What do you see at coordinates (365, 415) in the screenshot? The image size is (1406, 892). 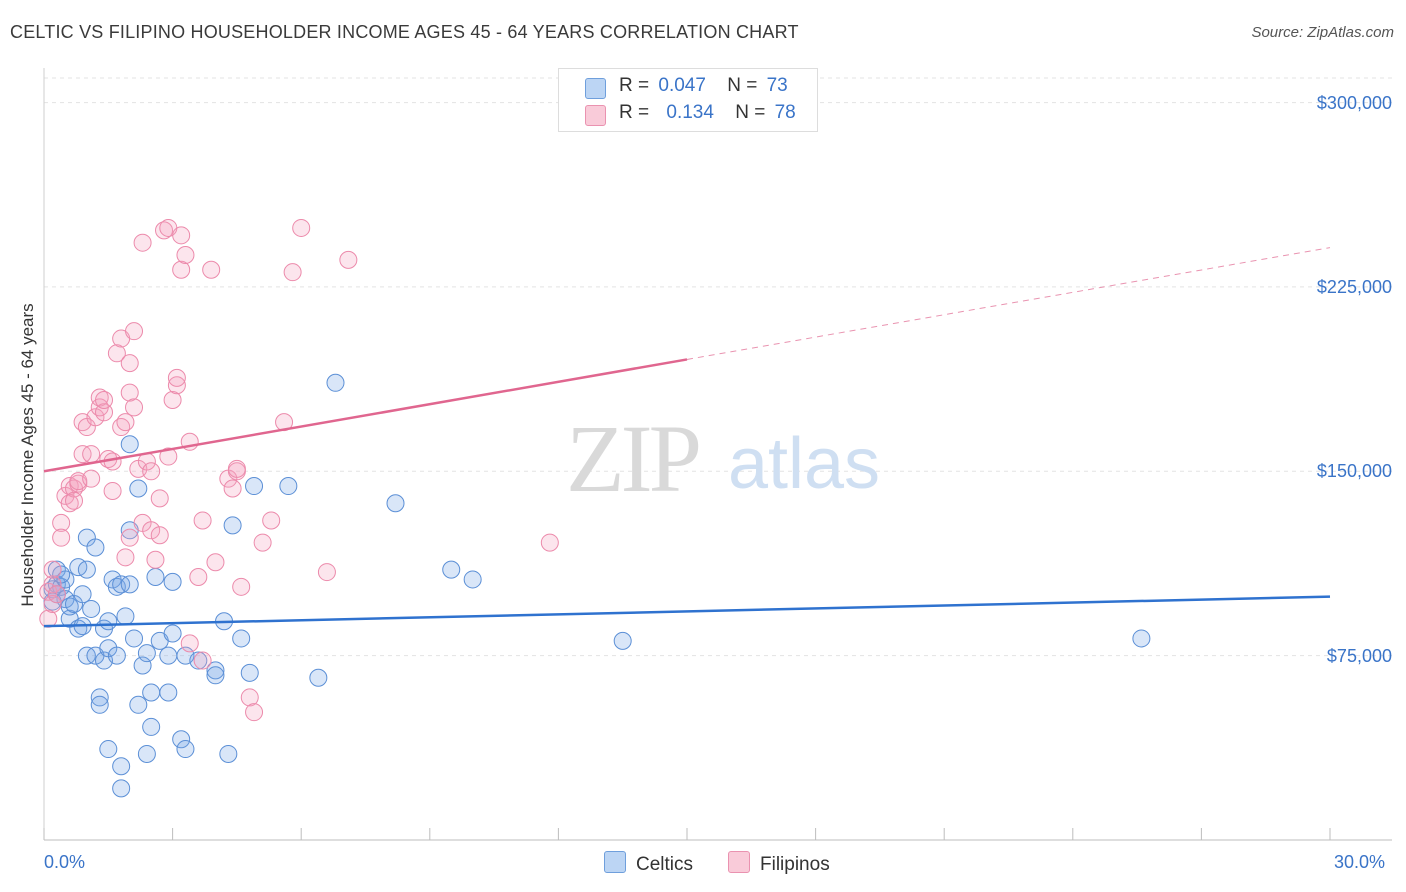 I see `filipino-trend-line` at bounding box center [365, 415].